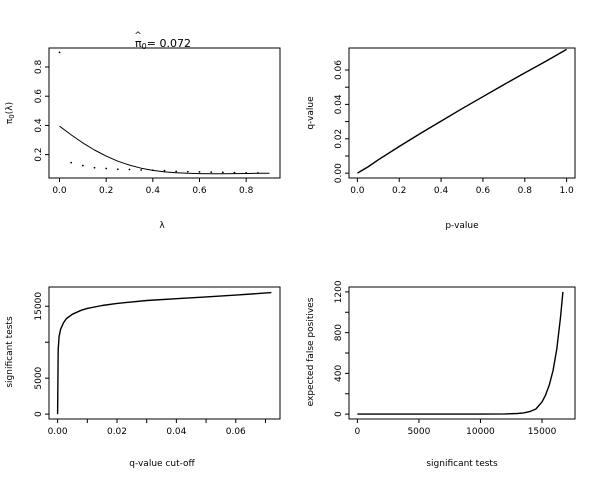  What do you see at coordinates (39, 154) in the screenshot?
I see `y-tick-label: 0.2` at bounding box center [39, 154].